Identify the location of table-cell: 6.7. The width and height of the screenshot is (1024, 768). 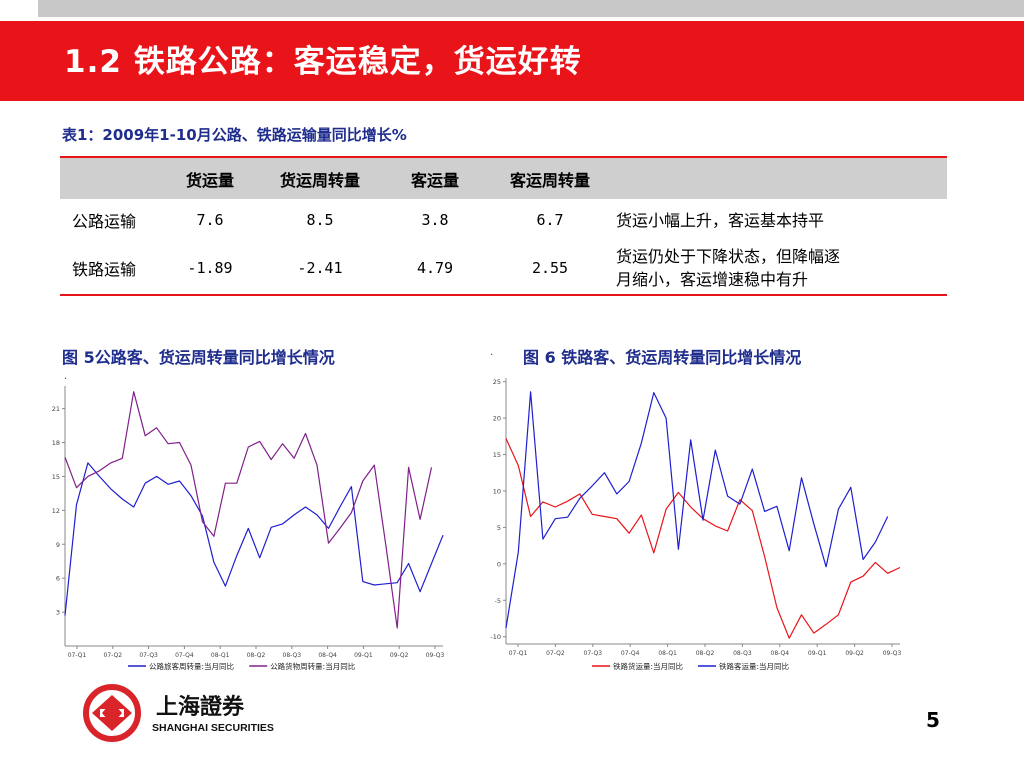
(550, 220).